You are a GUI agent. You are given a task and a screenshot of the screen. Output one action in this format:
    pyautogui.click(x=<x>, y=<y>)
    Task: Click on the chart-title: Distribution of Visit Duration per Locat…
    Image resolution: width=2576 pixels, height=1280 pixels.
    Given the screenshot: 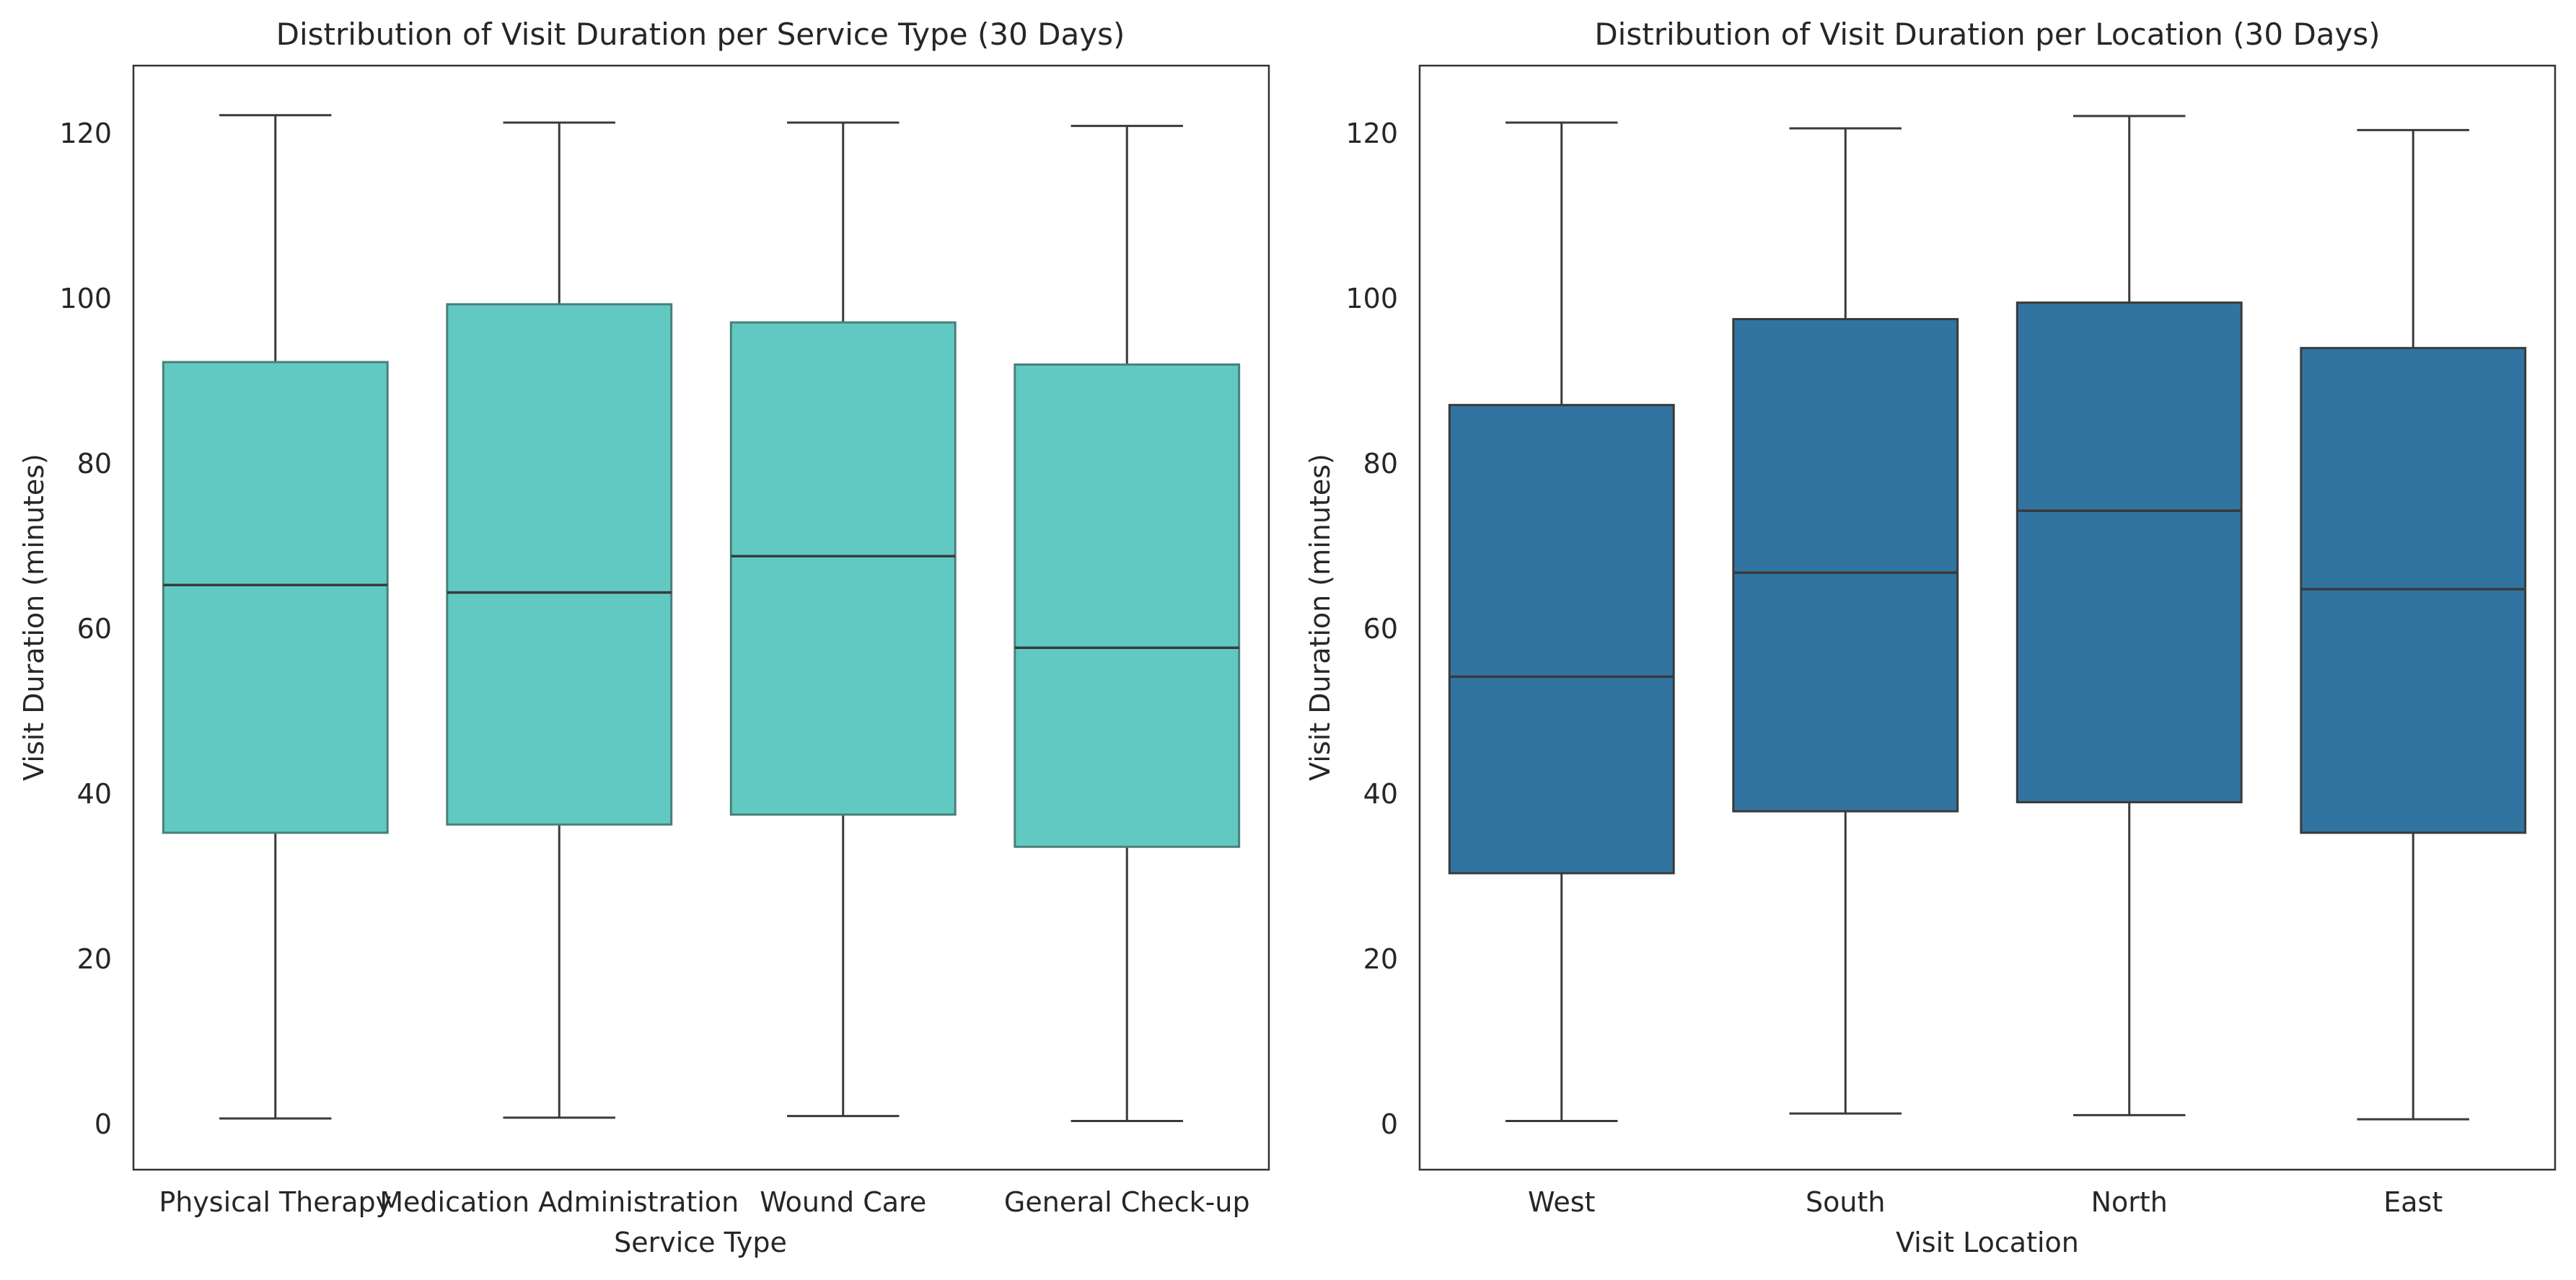 What is the action you would take?
    pyautogui.click(x=1987, y=34)
    